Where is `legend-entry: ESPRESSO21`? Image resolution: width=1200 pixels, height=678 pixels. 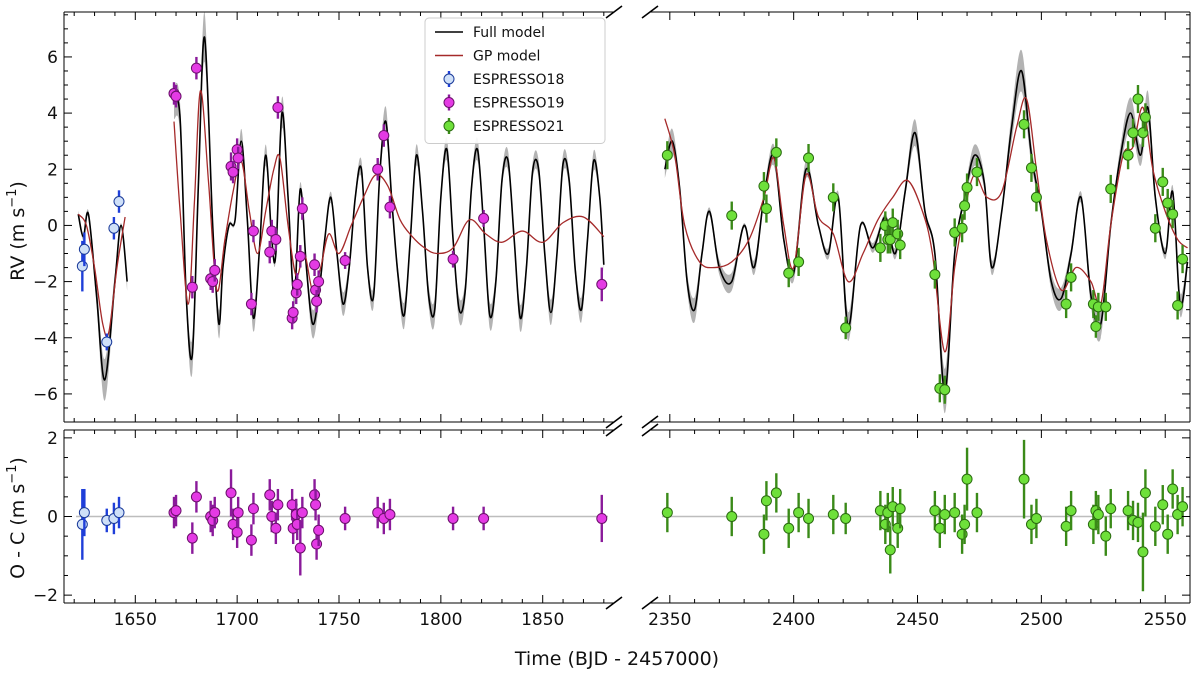 legend-entry: ESPRESSO21 is located at coordinates (503, 126).